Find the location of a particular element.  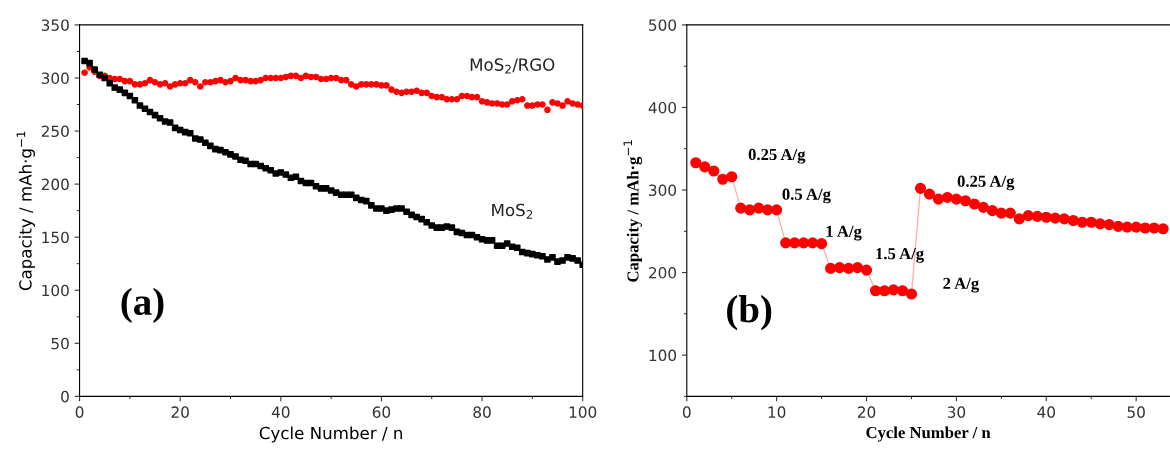

y-tick-label: 400 is located at coordinates (662, 107).